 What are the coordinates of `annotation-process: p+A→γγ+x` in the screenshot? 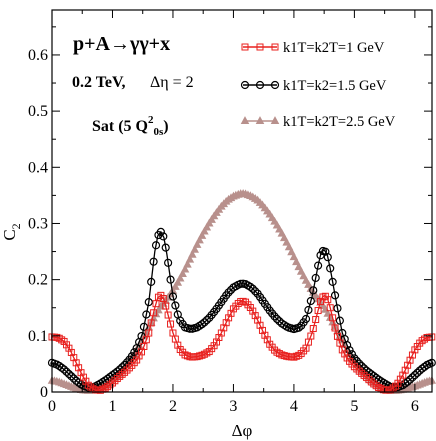 It's located at (121, 44).